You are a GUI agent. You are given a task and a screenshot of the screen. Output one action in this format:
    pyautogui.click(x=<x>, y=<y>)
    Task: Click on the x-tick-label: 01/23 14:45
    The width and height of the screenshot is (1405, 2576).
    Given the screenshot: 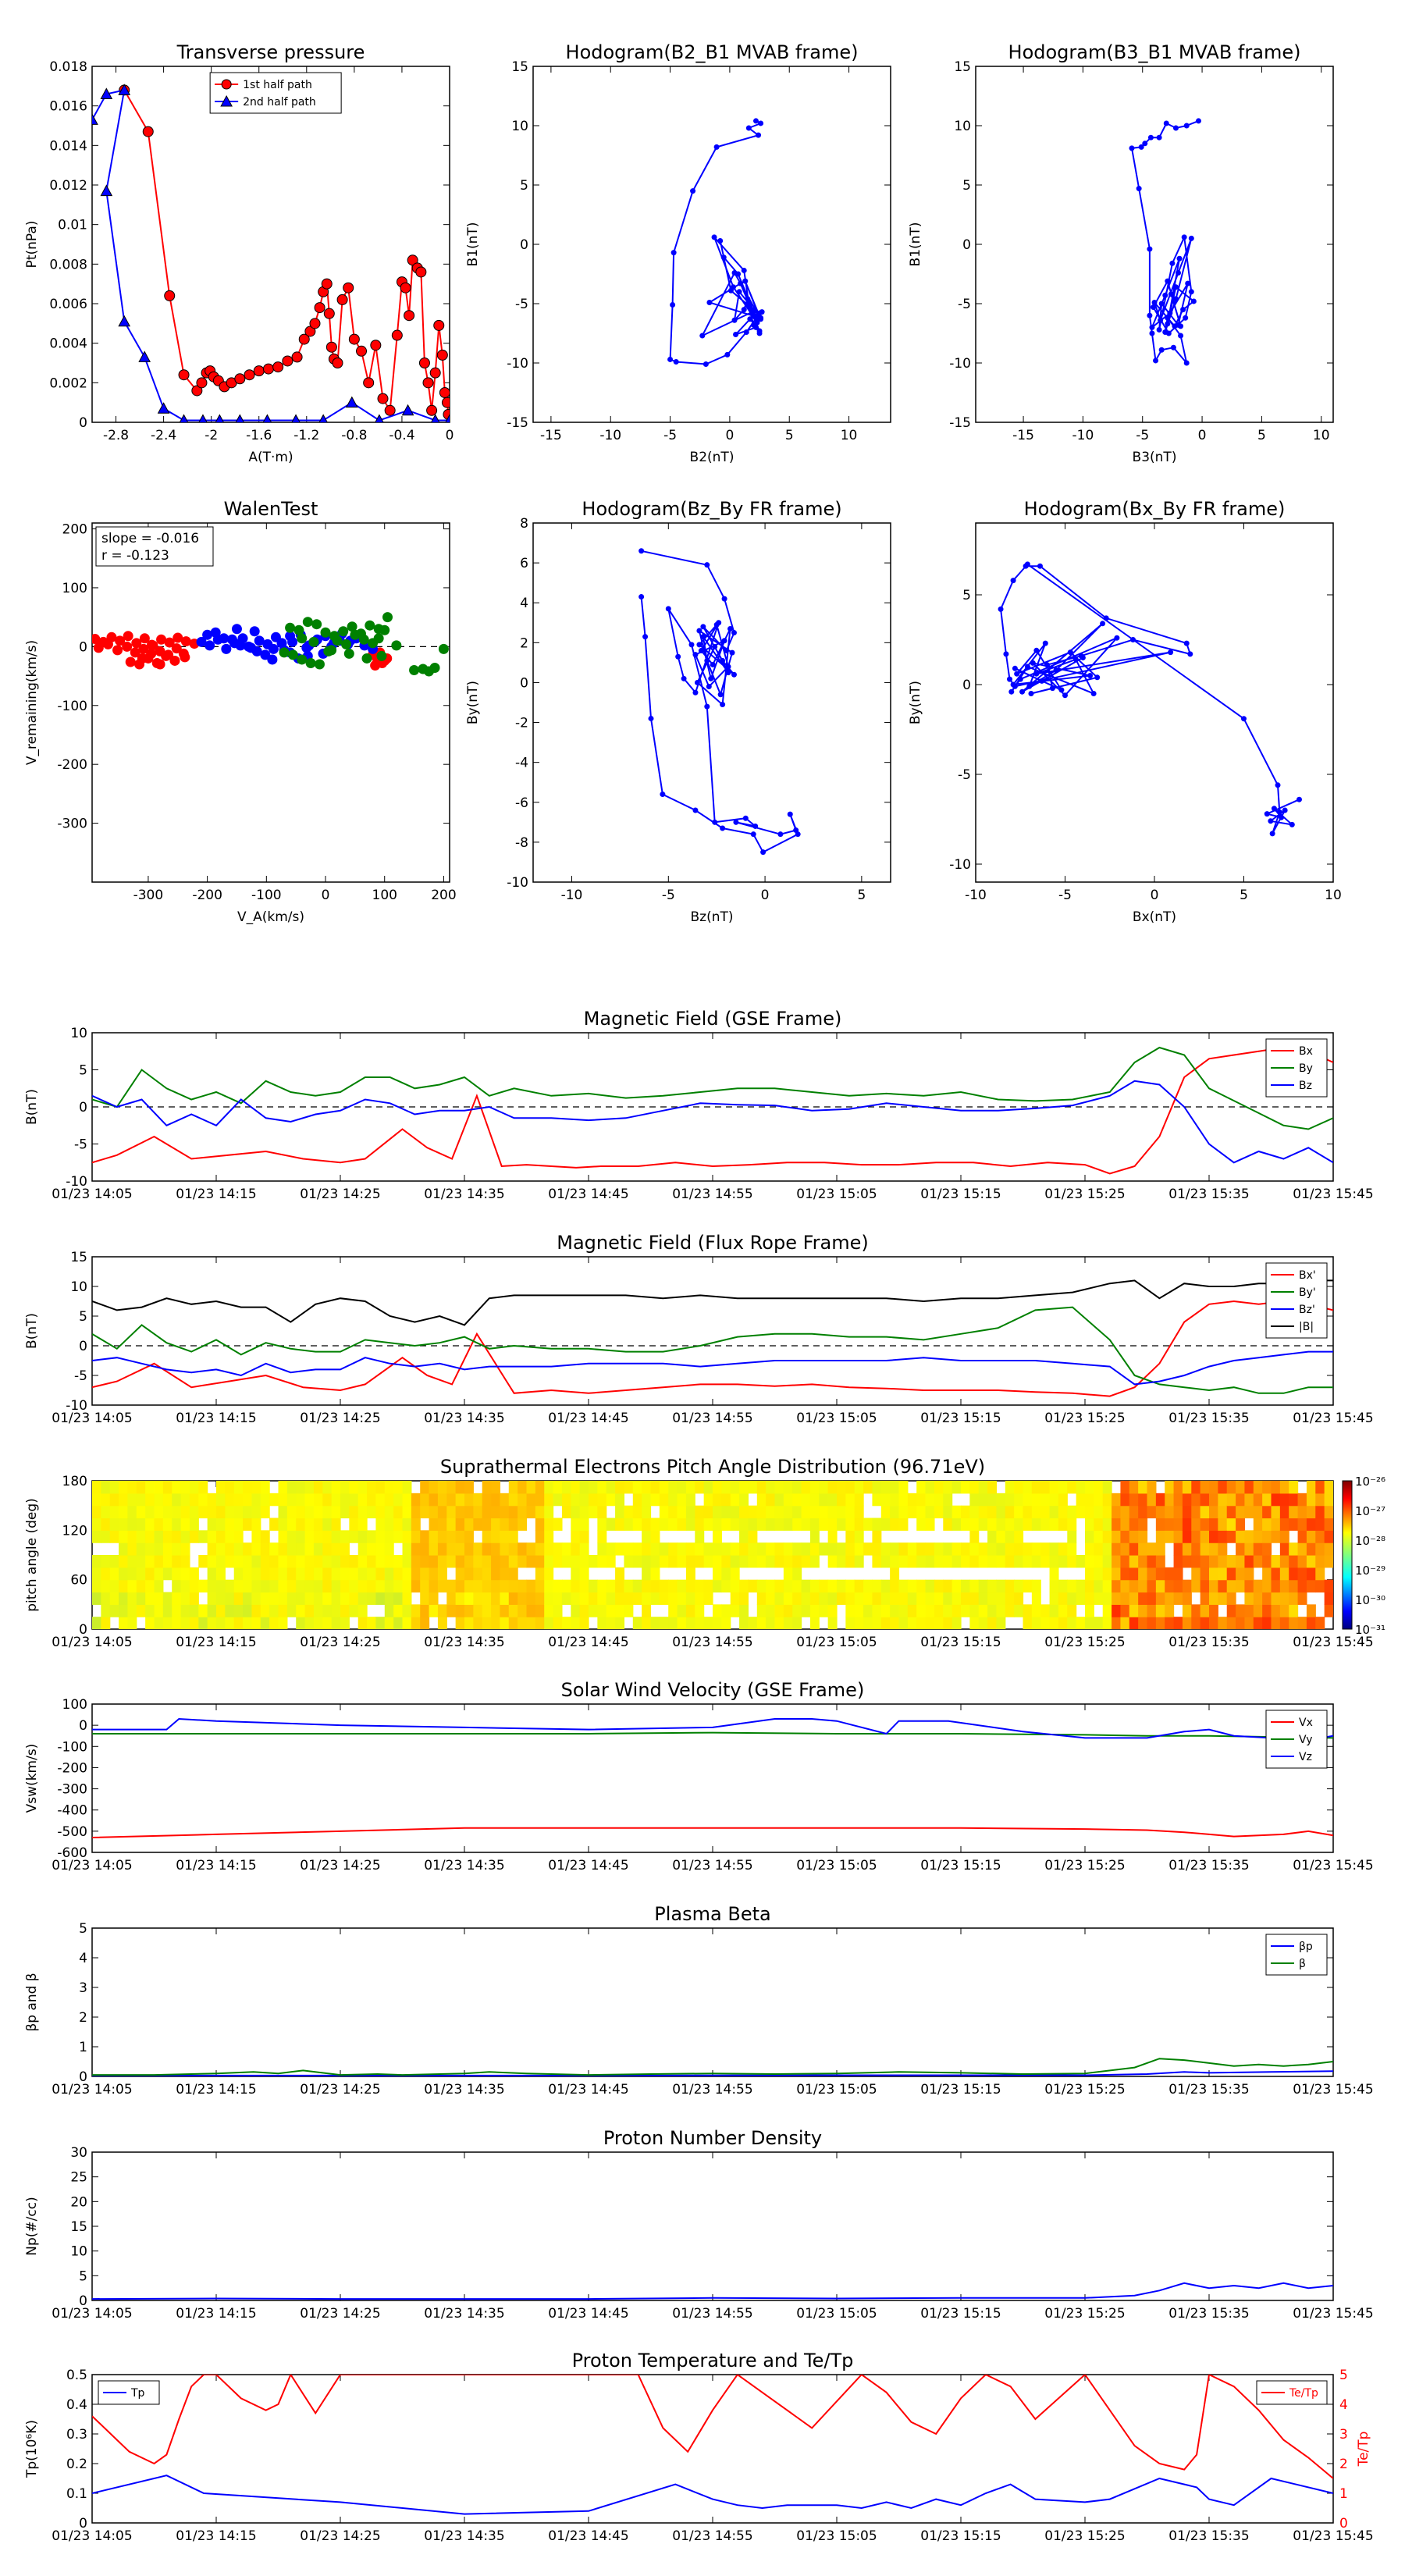 What is the action you would take?
    pyautogui.click(x=588, y=1194)
    